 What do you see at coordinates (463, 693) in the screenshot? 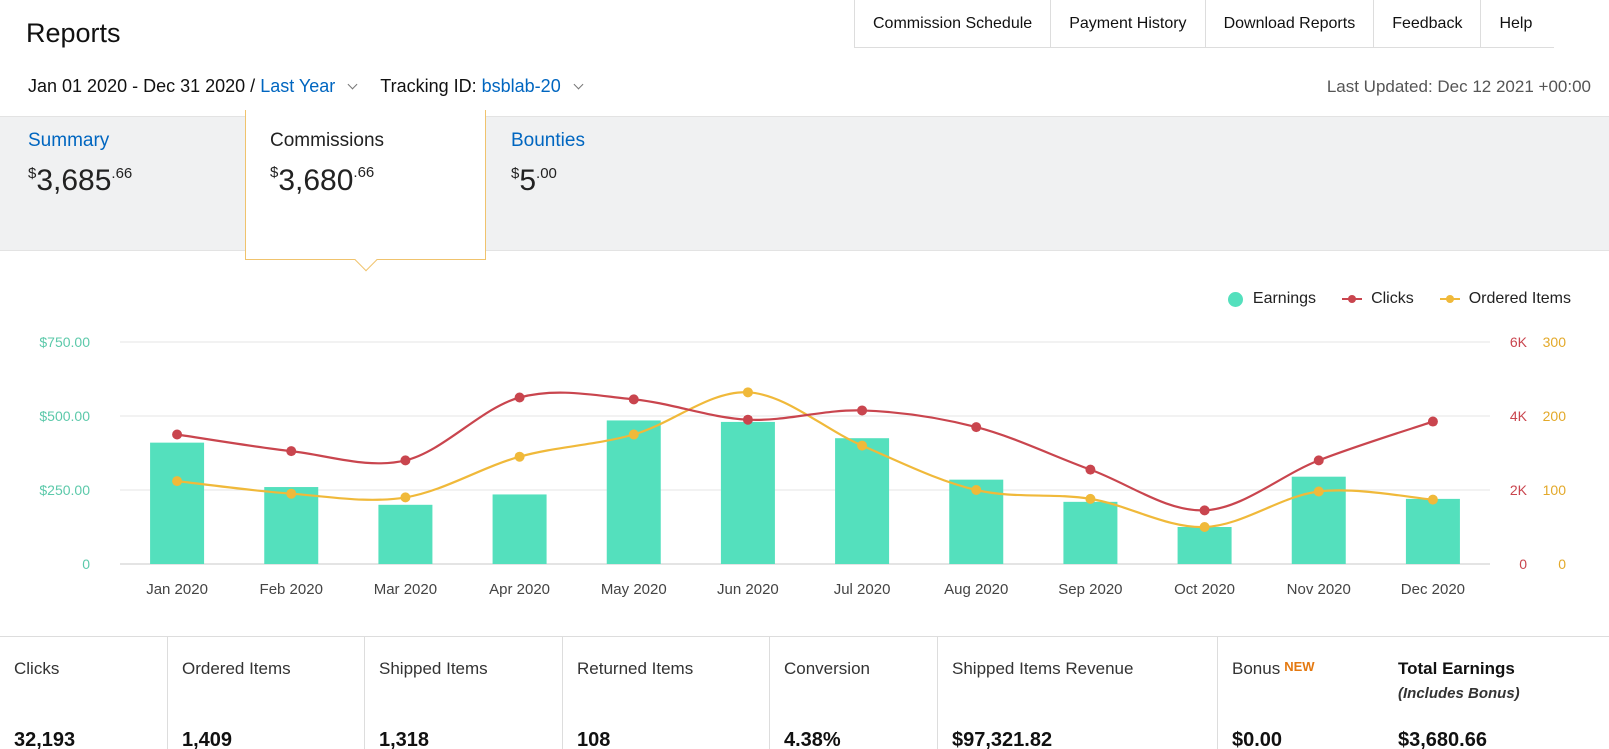
I see `stat-shipped-items: Shipped Items 1,318` at bounding box center [463, 693].